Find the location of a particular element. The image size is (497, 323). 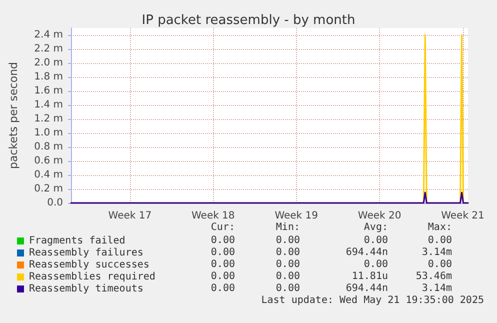

text: Avg: is located at coordinates (376, 227).